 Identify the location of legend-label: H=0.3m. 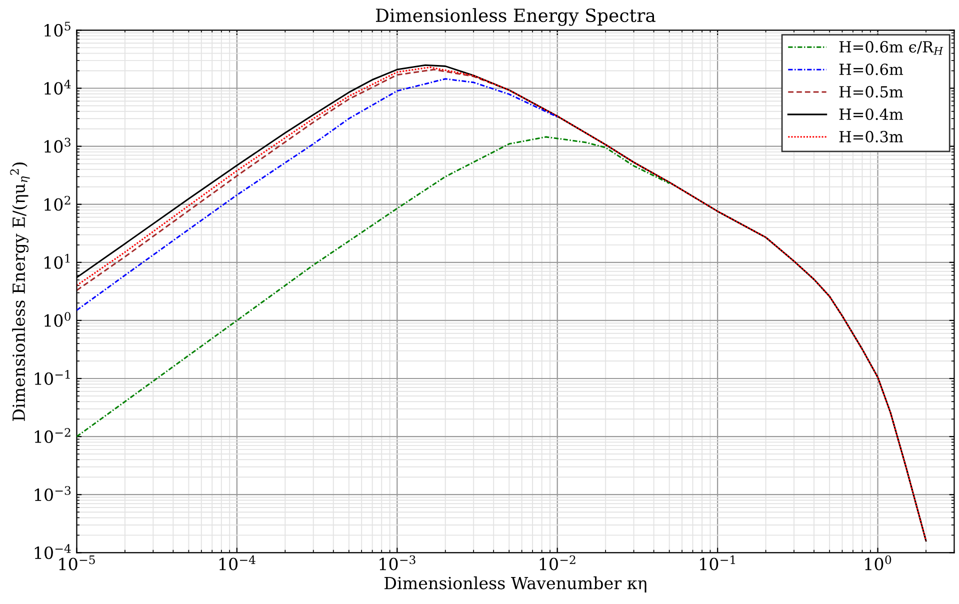
(871, 136).